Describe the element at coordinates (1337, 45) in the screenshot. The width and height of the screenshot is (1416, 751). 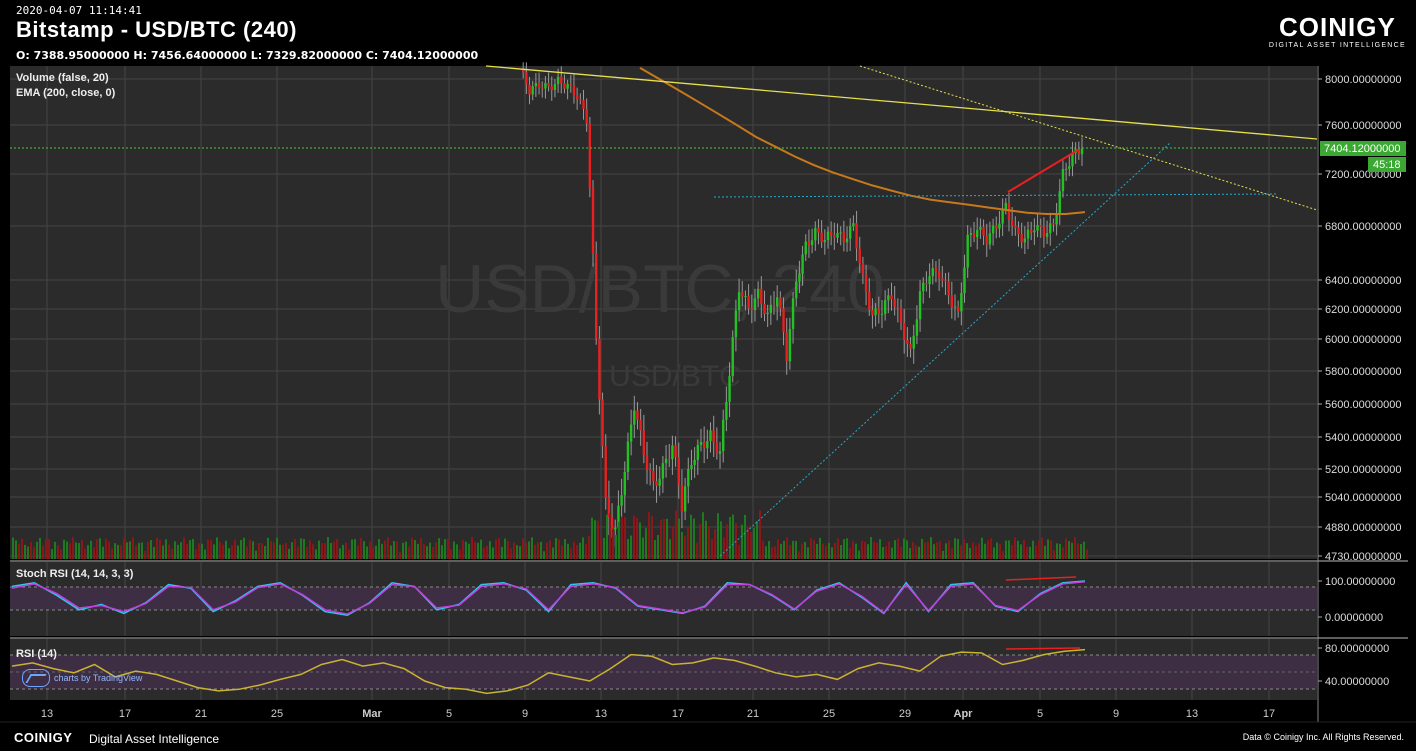
I see `brand-subtitle: DIGITAL ASSET INTELLIGENCE` at that location.